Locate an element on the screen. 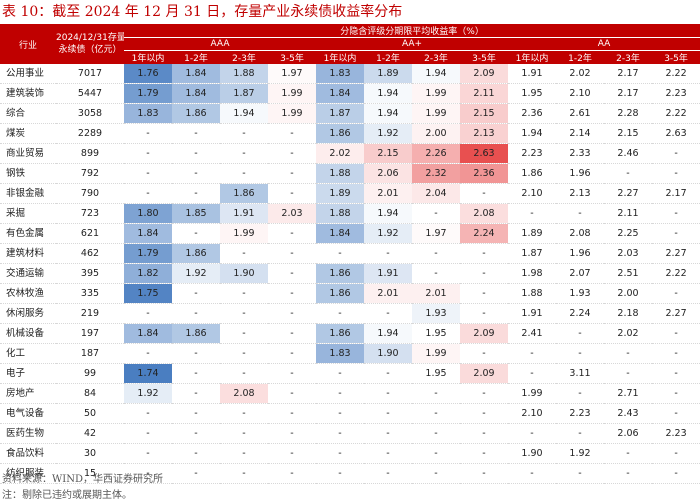 This screenshot has height=501, width=700. yield-cell: 2.18 is located at coordinates (628, 313).